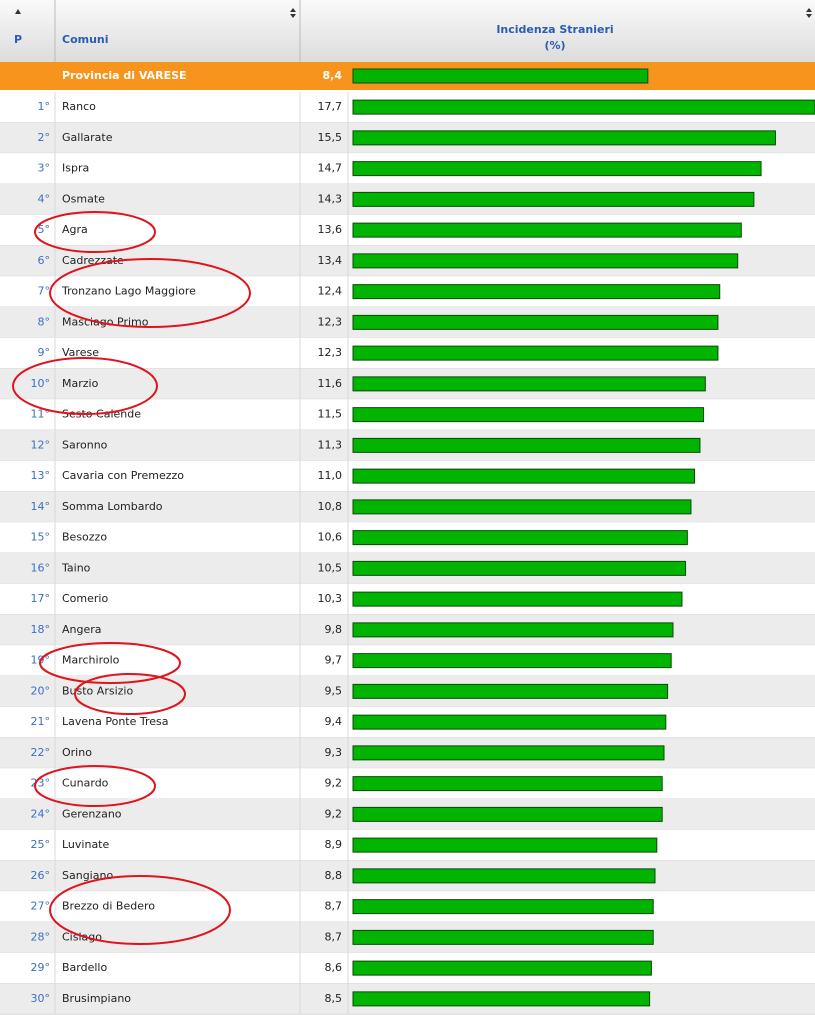 This screenshot has width=815, height=1018. I want to click on rank: 7°, so click(44, 291).